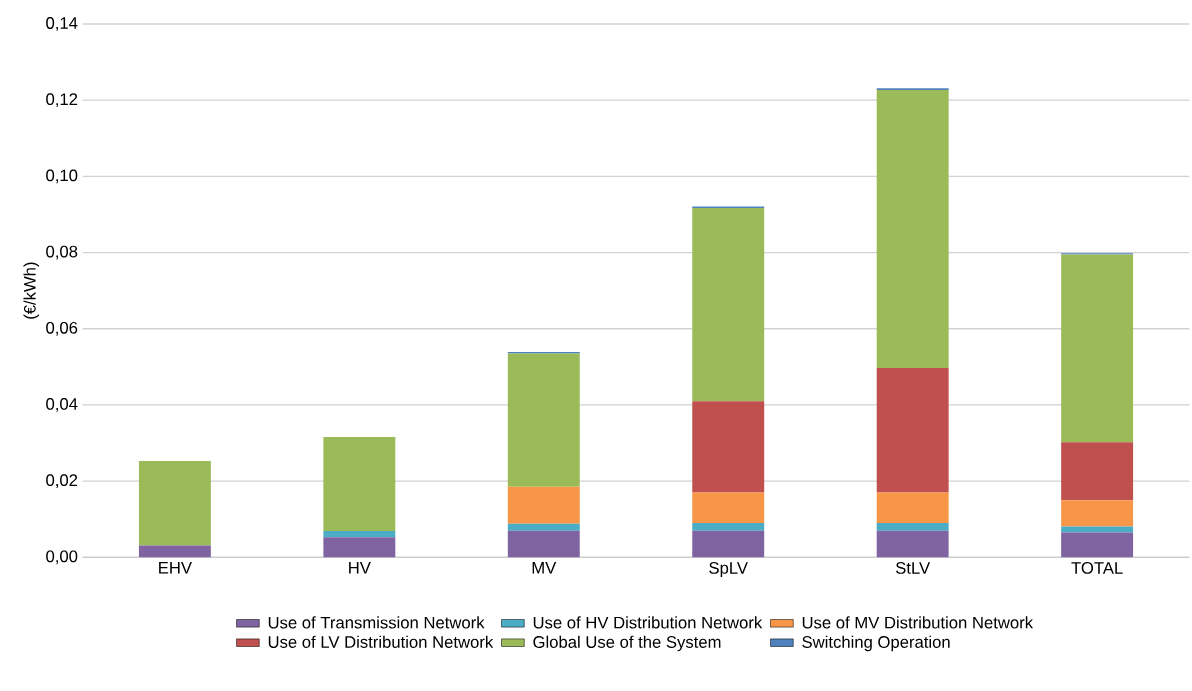  Describe the element at coordinates (627, 643) in the screenshot. I see `legend-label: Global Use of the System` at that location.